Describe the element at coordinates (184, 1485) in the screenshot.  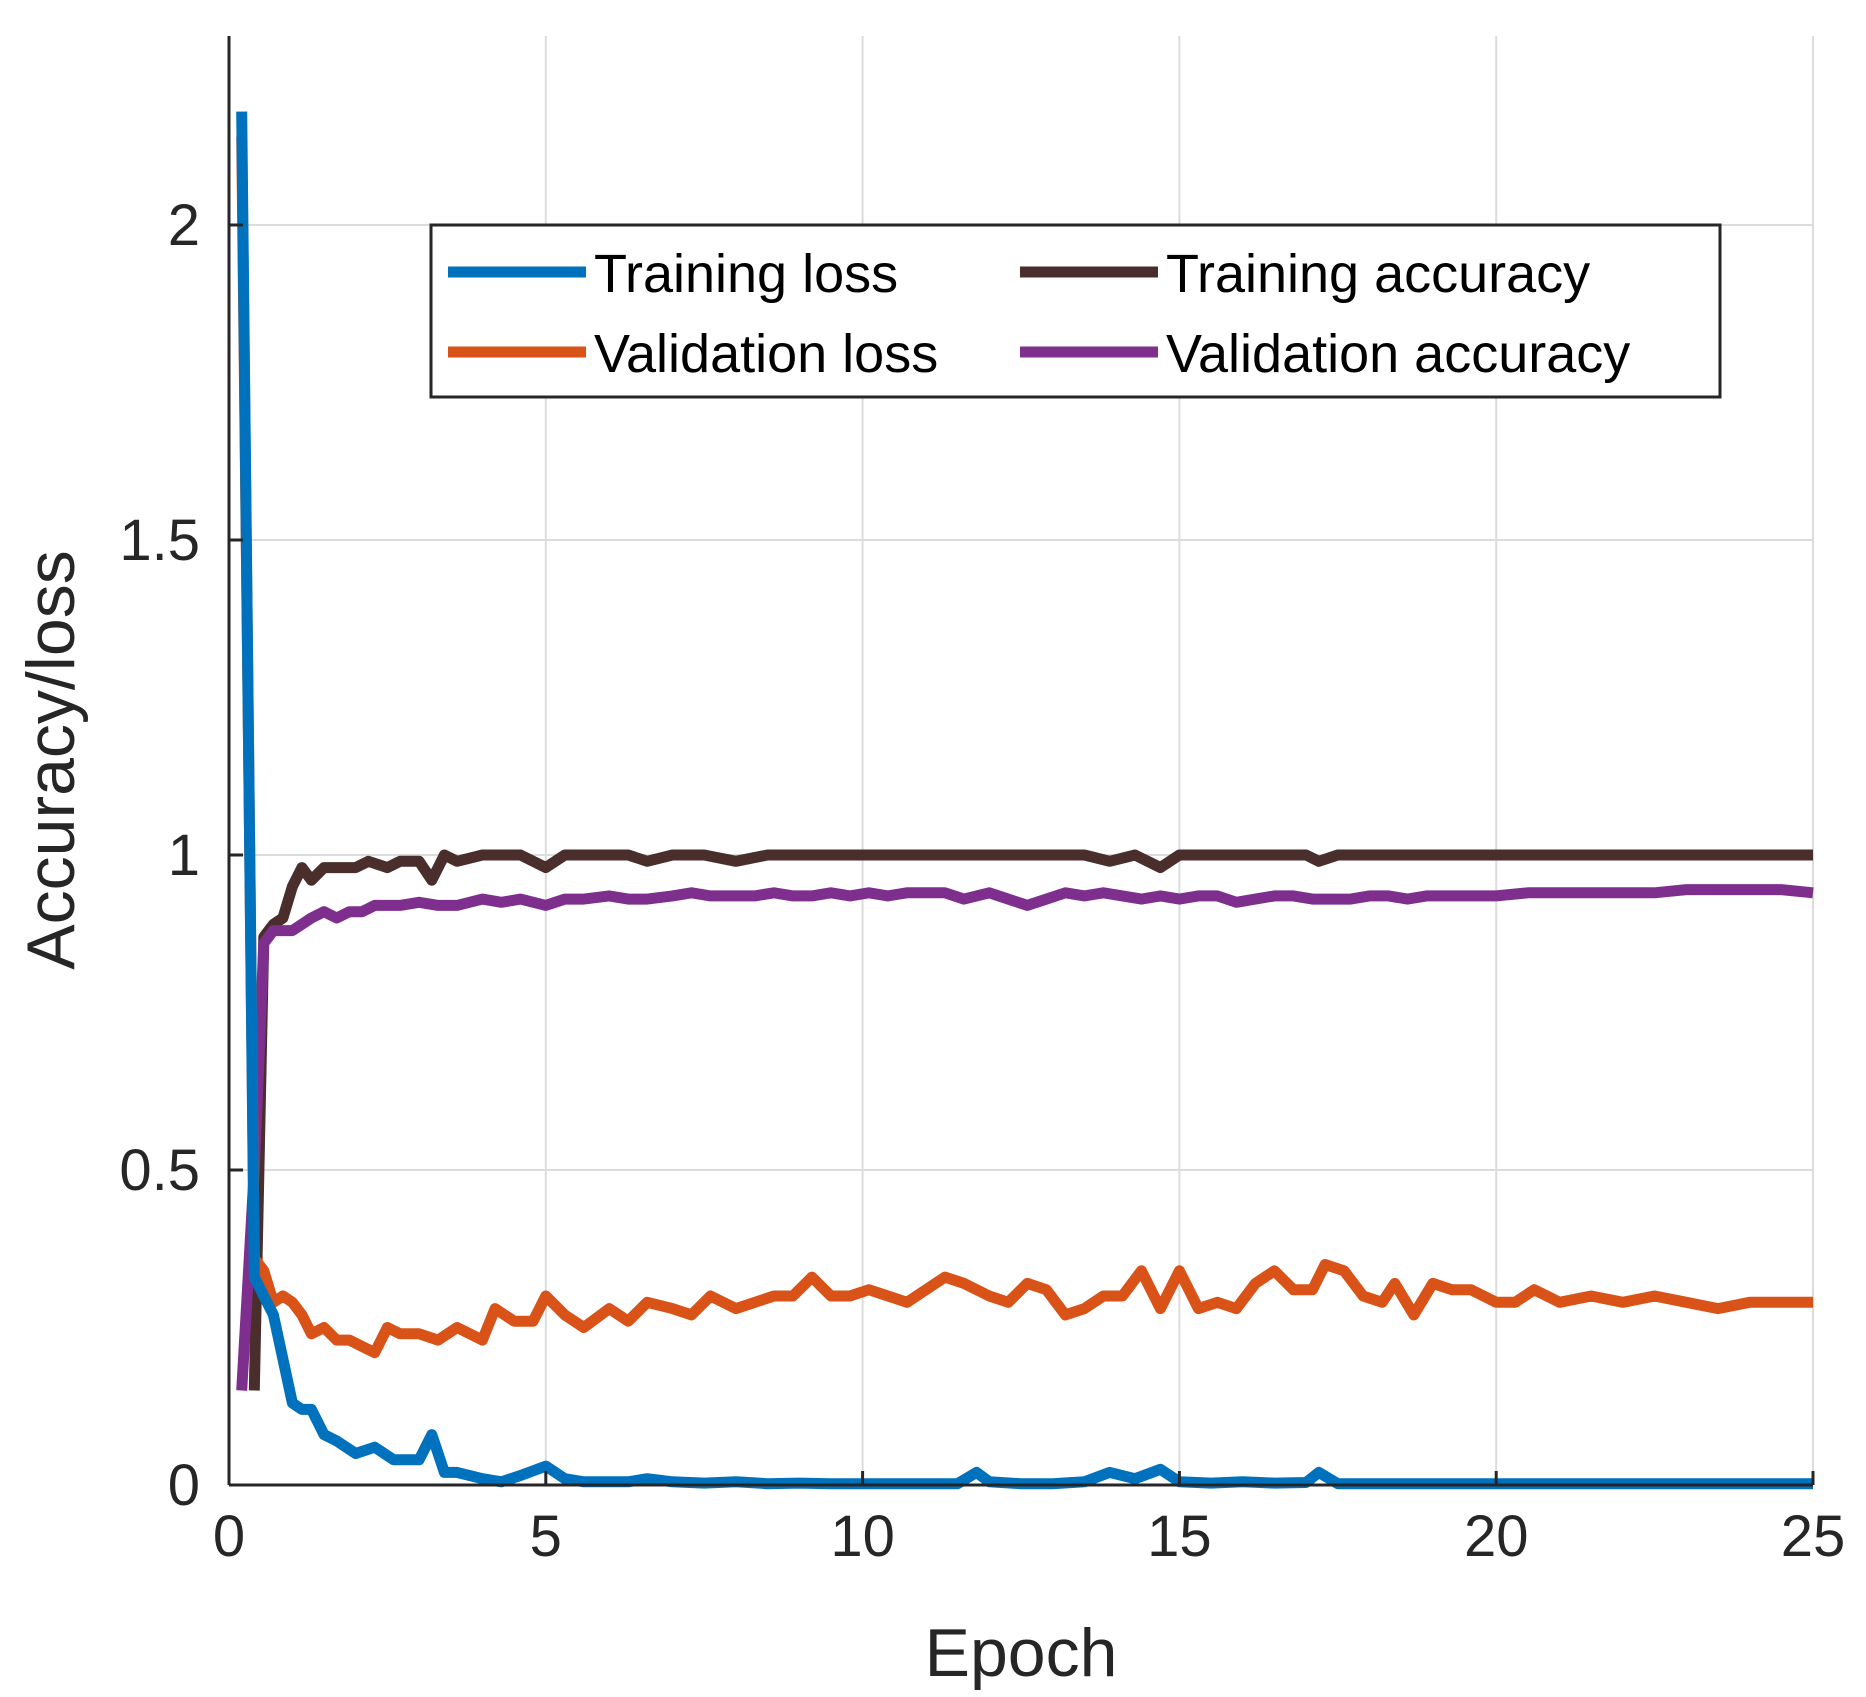
I see `y-tick-label: 0` at that location.